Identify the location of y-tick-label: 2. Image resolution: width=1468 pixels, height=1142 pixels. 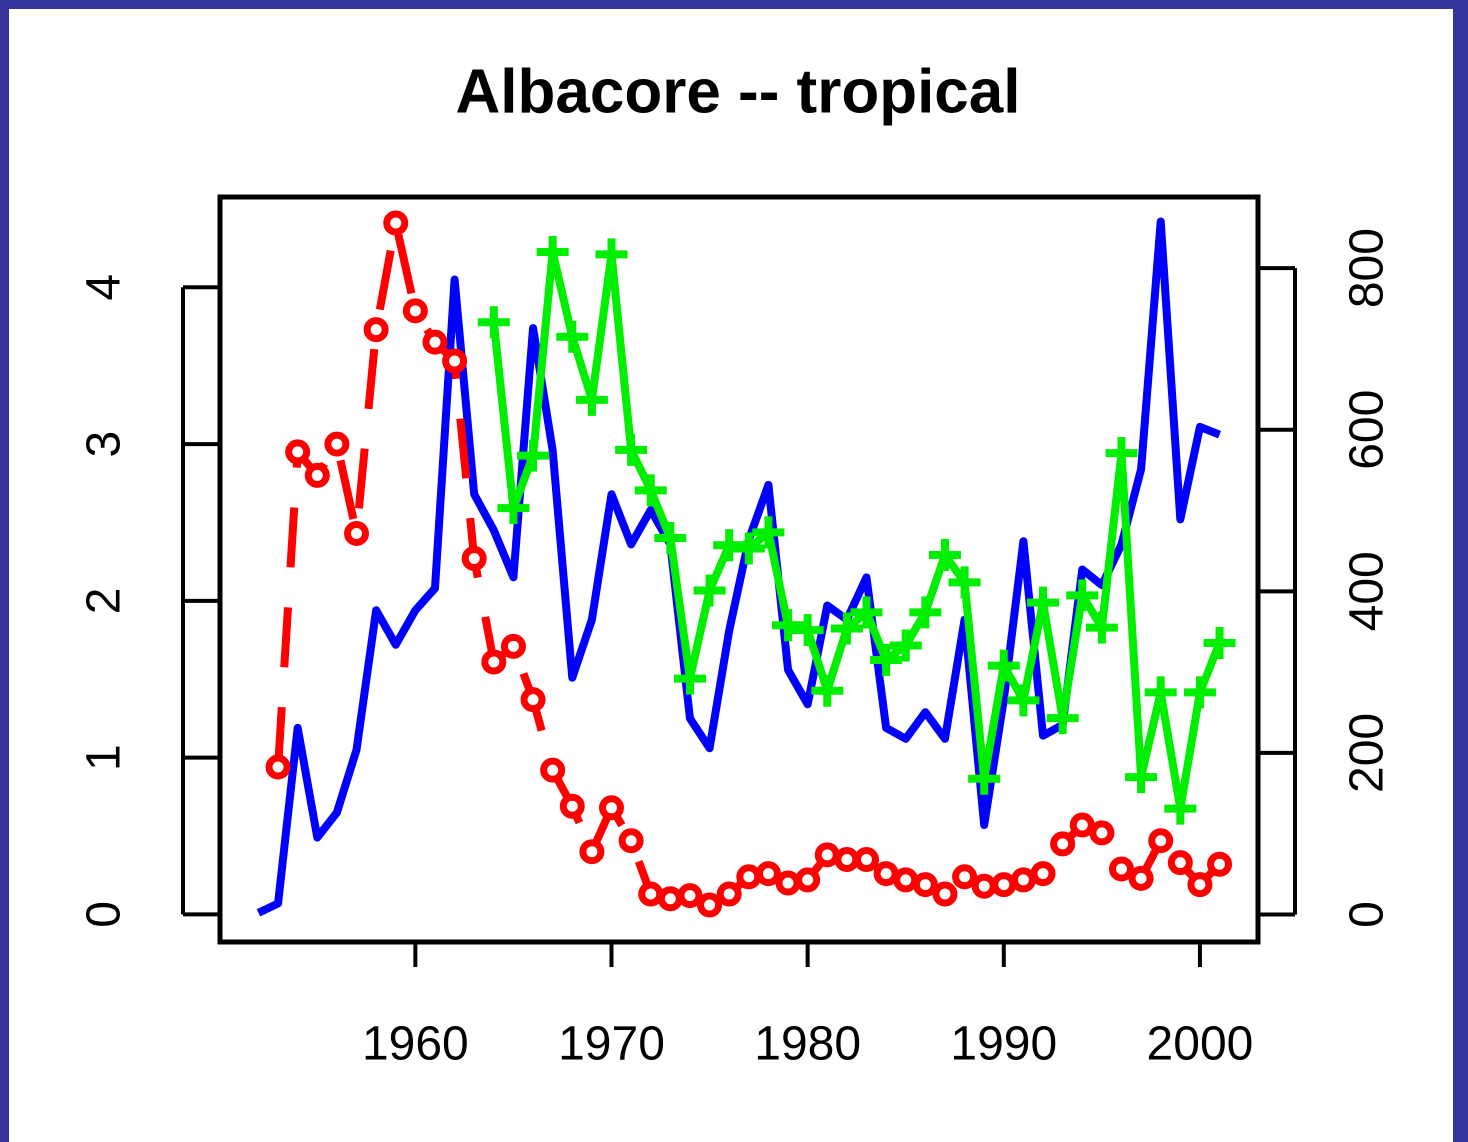
(104, 601).